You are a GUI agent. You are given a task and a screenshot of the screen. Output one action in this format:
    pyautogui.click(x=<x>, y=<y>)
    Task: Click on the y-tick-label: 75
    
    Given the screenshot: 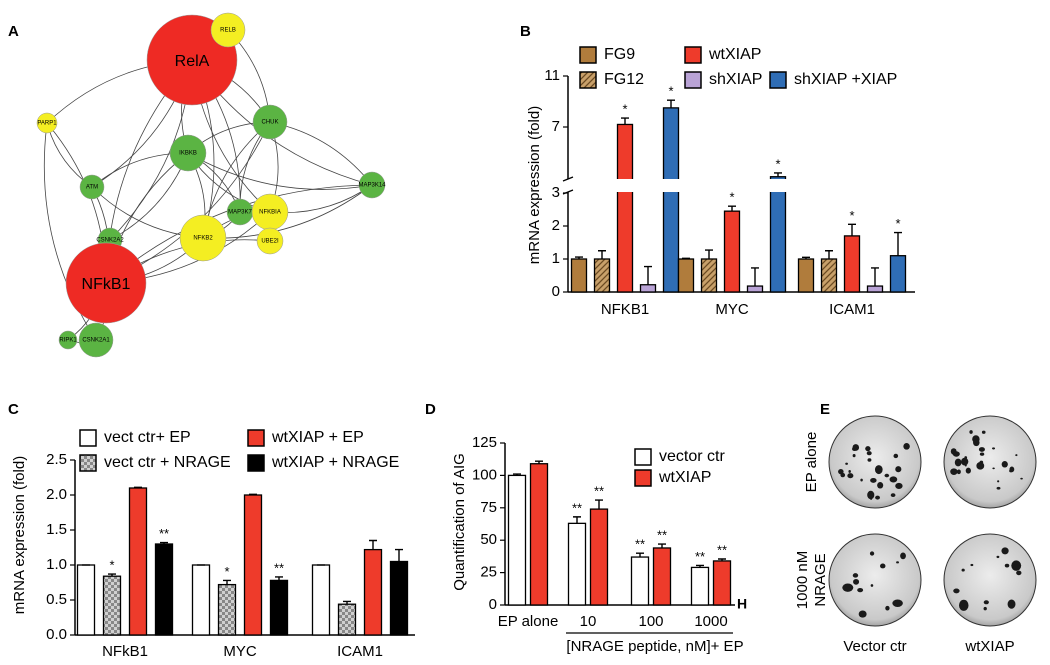 What is the action you would take?
    pyautogui.click(x=488, y=507)
    